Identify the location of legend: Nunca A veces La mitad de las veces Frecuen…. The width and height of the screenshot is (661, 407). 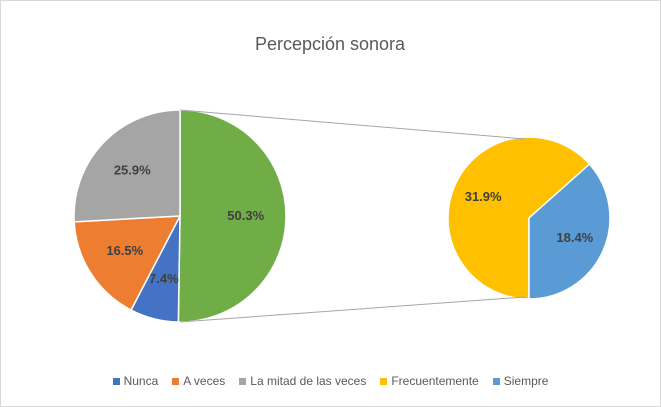
(330, 381).